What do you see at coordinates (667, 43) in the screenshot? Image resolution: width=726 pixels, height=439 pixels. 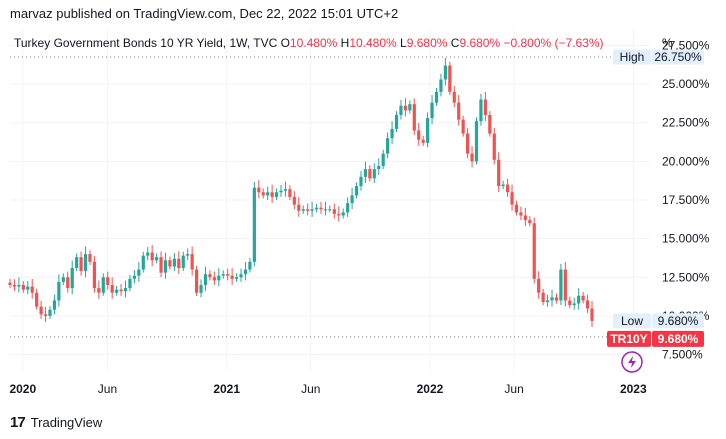 I see `axis-unit-label: %` at bounding box center [667, 43].